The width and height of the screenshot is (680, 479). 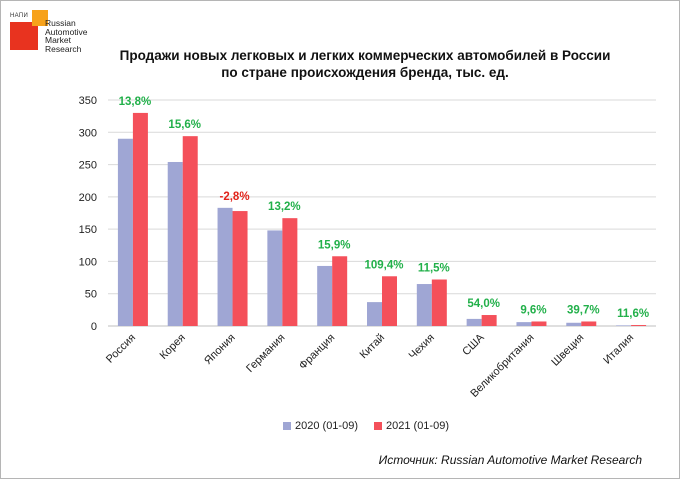 What do you see at coordinates (19, 16) in the screenshot?
I see `logo-abbr: НАПИ` at bounding box center [19, 16].